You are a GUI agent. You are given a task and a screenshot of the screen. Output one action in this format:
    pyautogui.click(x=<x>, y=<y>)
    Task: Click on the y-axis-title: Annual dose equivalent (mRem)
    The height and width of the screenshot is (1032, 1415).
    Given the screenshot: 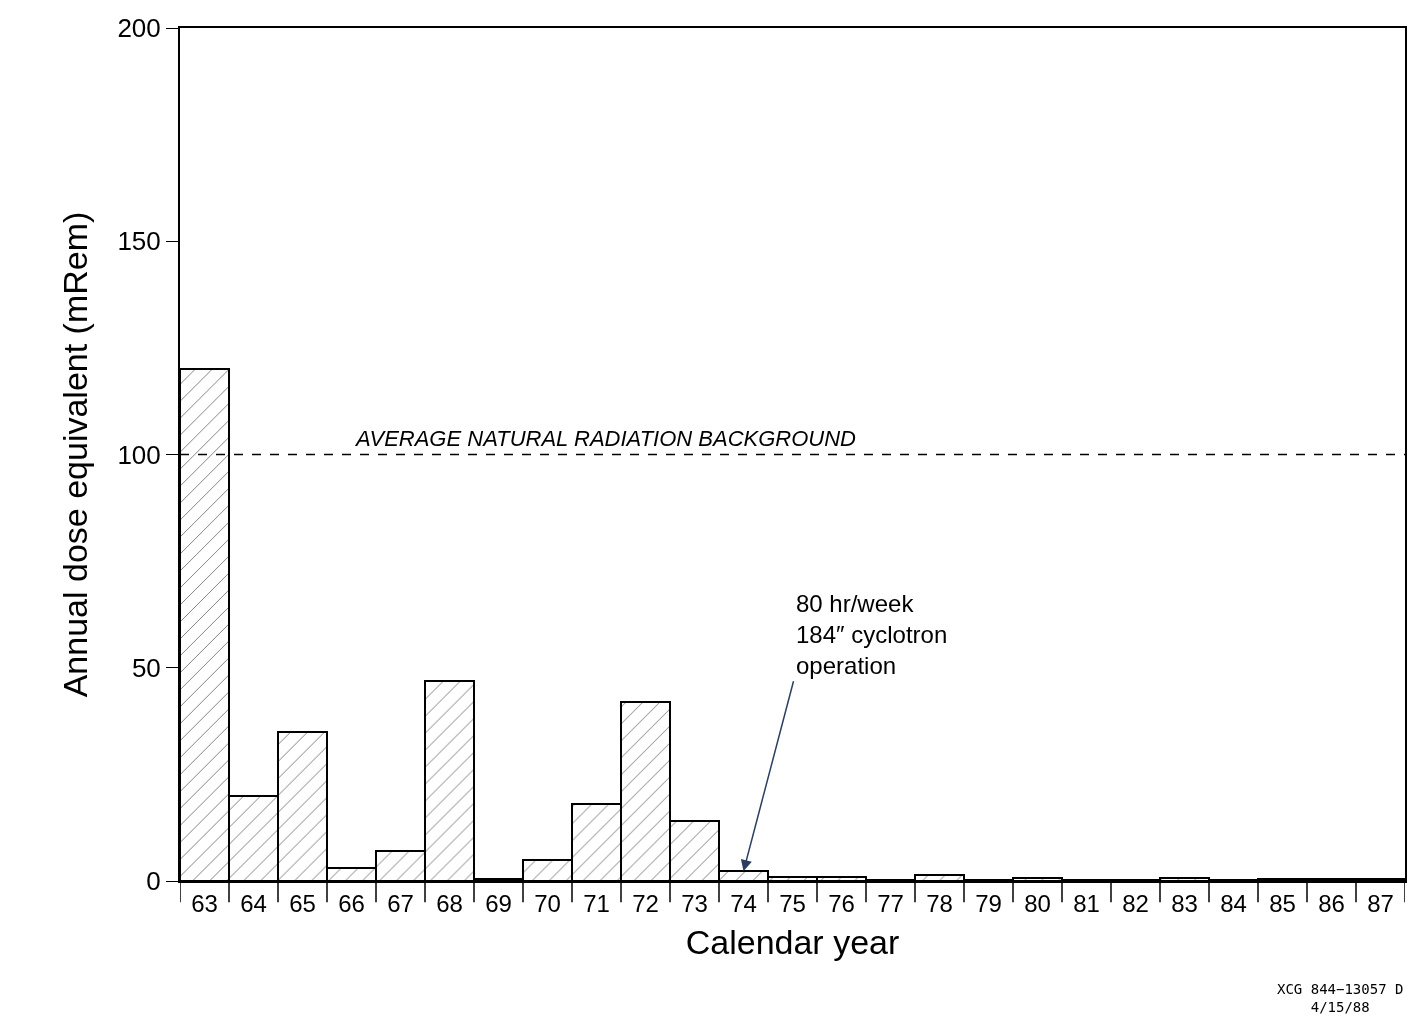 What is the action you would take?
    pyautogui.click(x=74, y=454)
    